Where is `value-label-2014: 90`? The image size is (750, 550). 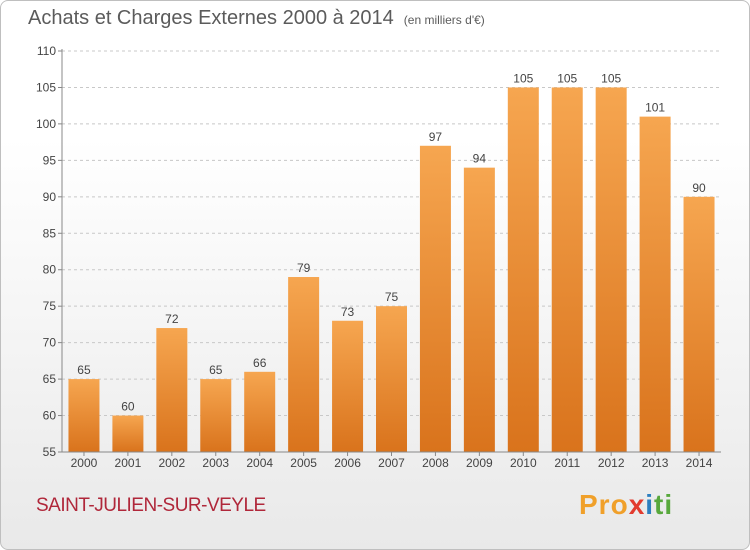
value-label-2014: 90 is located at coordinates (699, 188).